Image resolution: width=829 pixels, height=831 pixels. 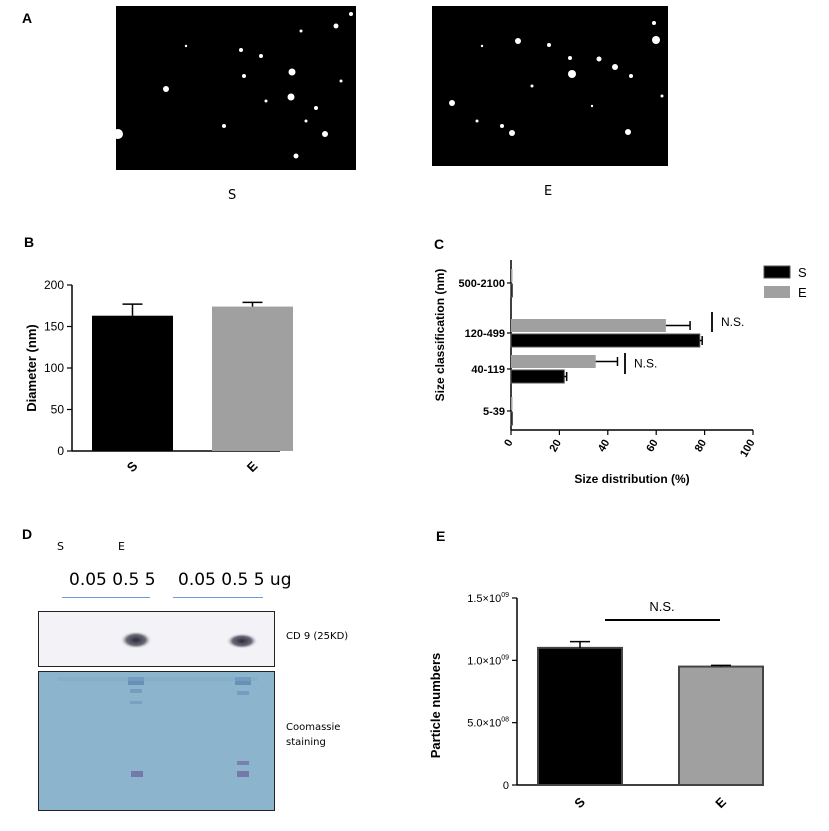 I want to click on western-blot, so click(x=156, y=639).